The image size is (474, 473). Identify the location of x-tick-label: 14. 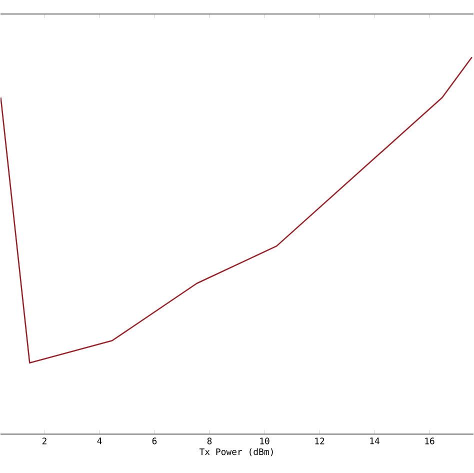
(375, 441).